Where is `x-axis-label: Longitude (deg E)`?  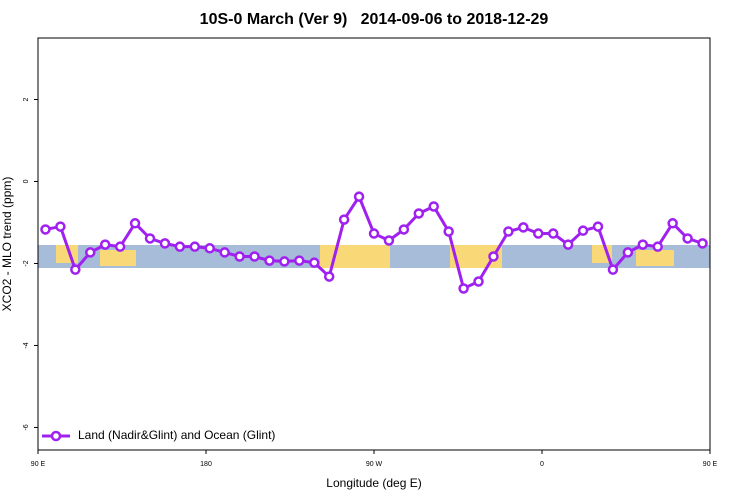
x-axis-label: Longitude (deg E) is located at coordinates (373, 483).